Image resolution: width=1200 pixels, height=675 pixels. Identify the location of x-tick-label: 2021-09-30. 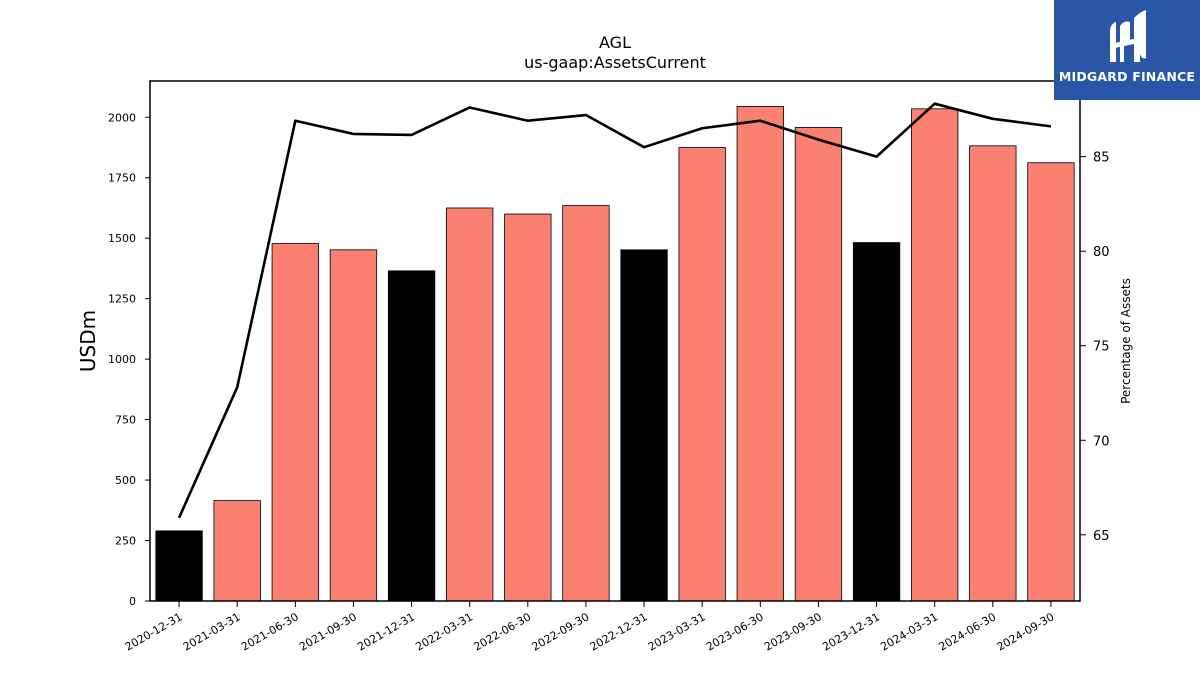
(328, 631).